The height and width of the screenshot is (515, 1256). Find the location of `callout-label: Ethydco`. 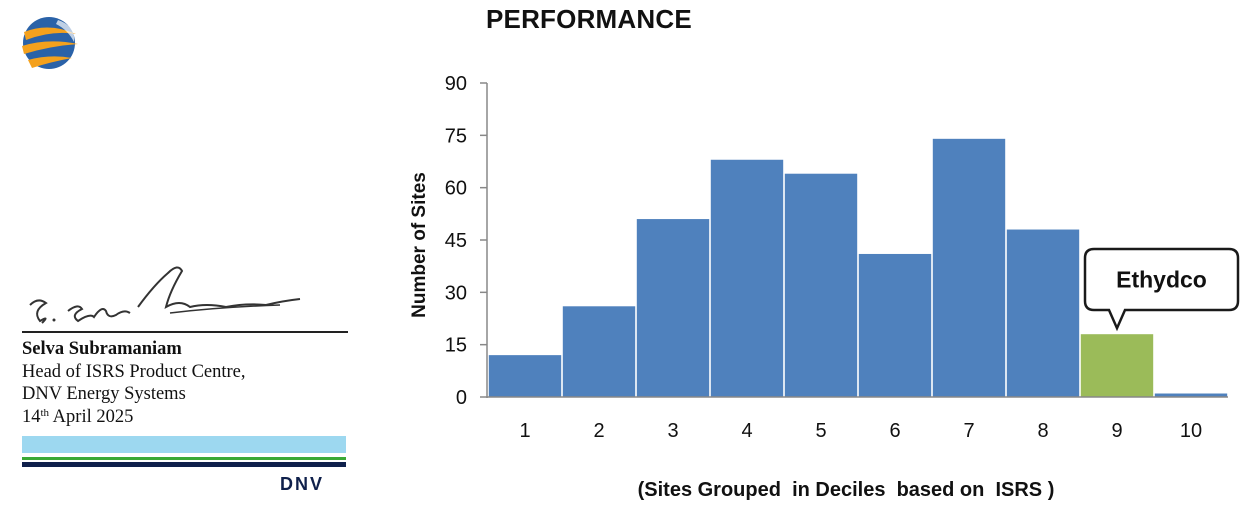

callout-label: Ethydco is located at coordinates (1161, 280).